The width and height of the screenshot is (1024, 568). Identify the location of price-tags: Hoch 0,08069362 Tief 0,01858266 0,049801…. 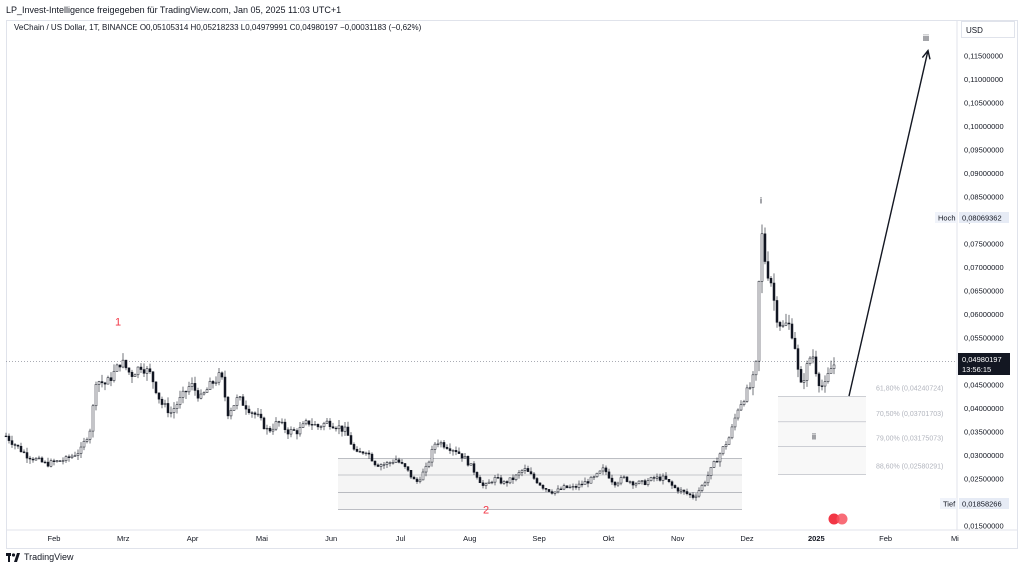
(972, 360).